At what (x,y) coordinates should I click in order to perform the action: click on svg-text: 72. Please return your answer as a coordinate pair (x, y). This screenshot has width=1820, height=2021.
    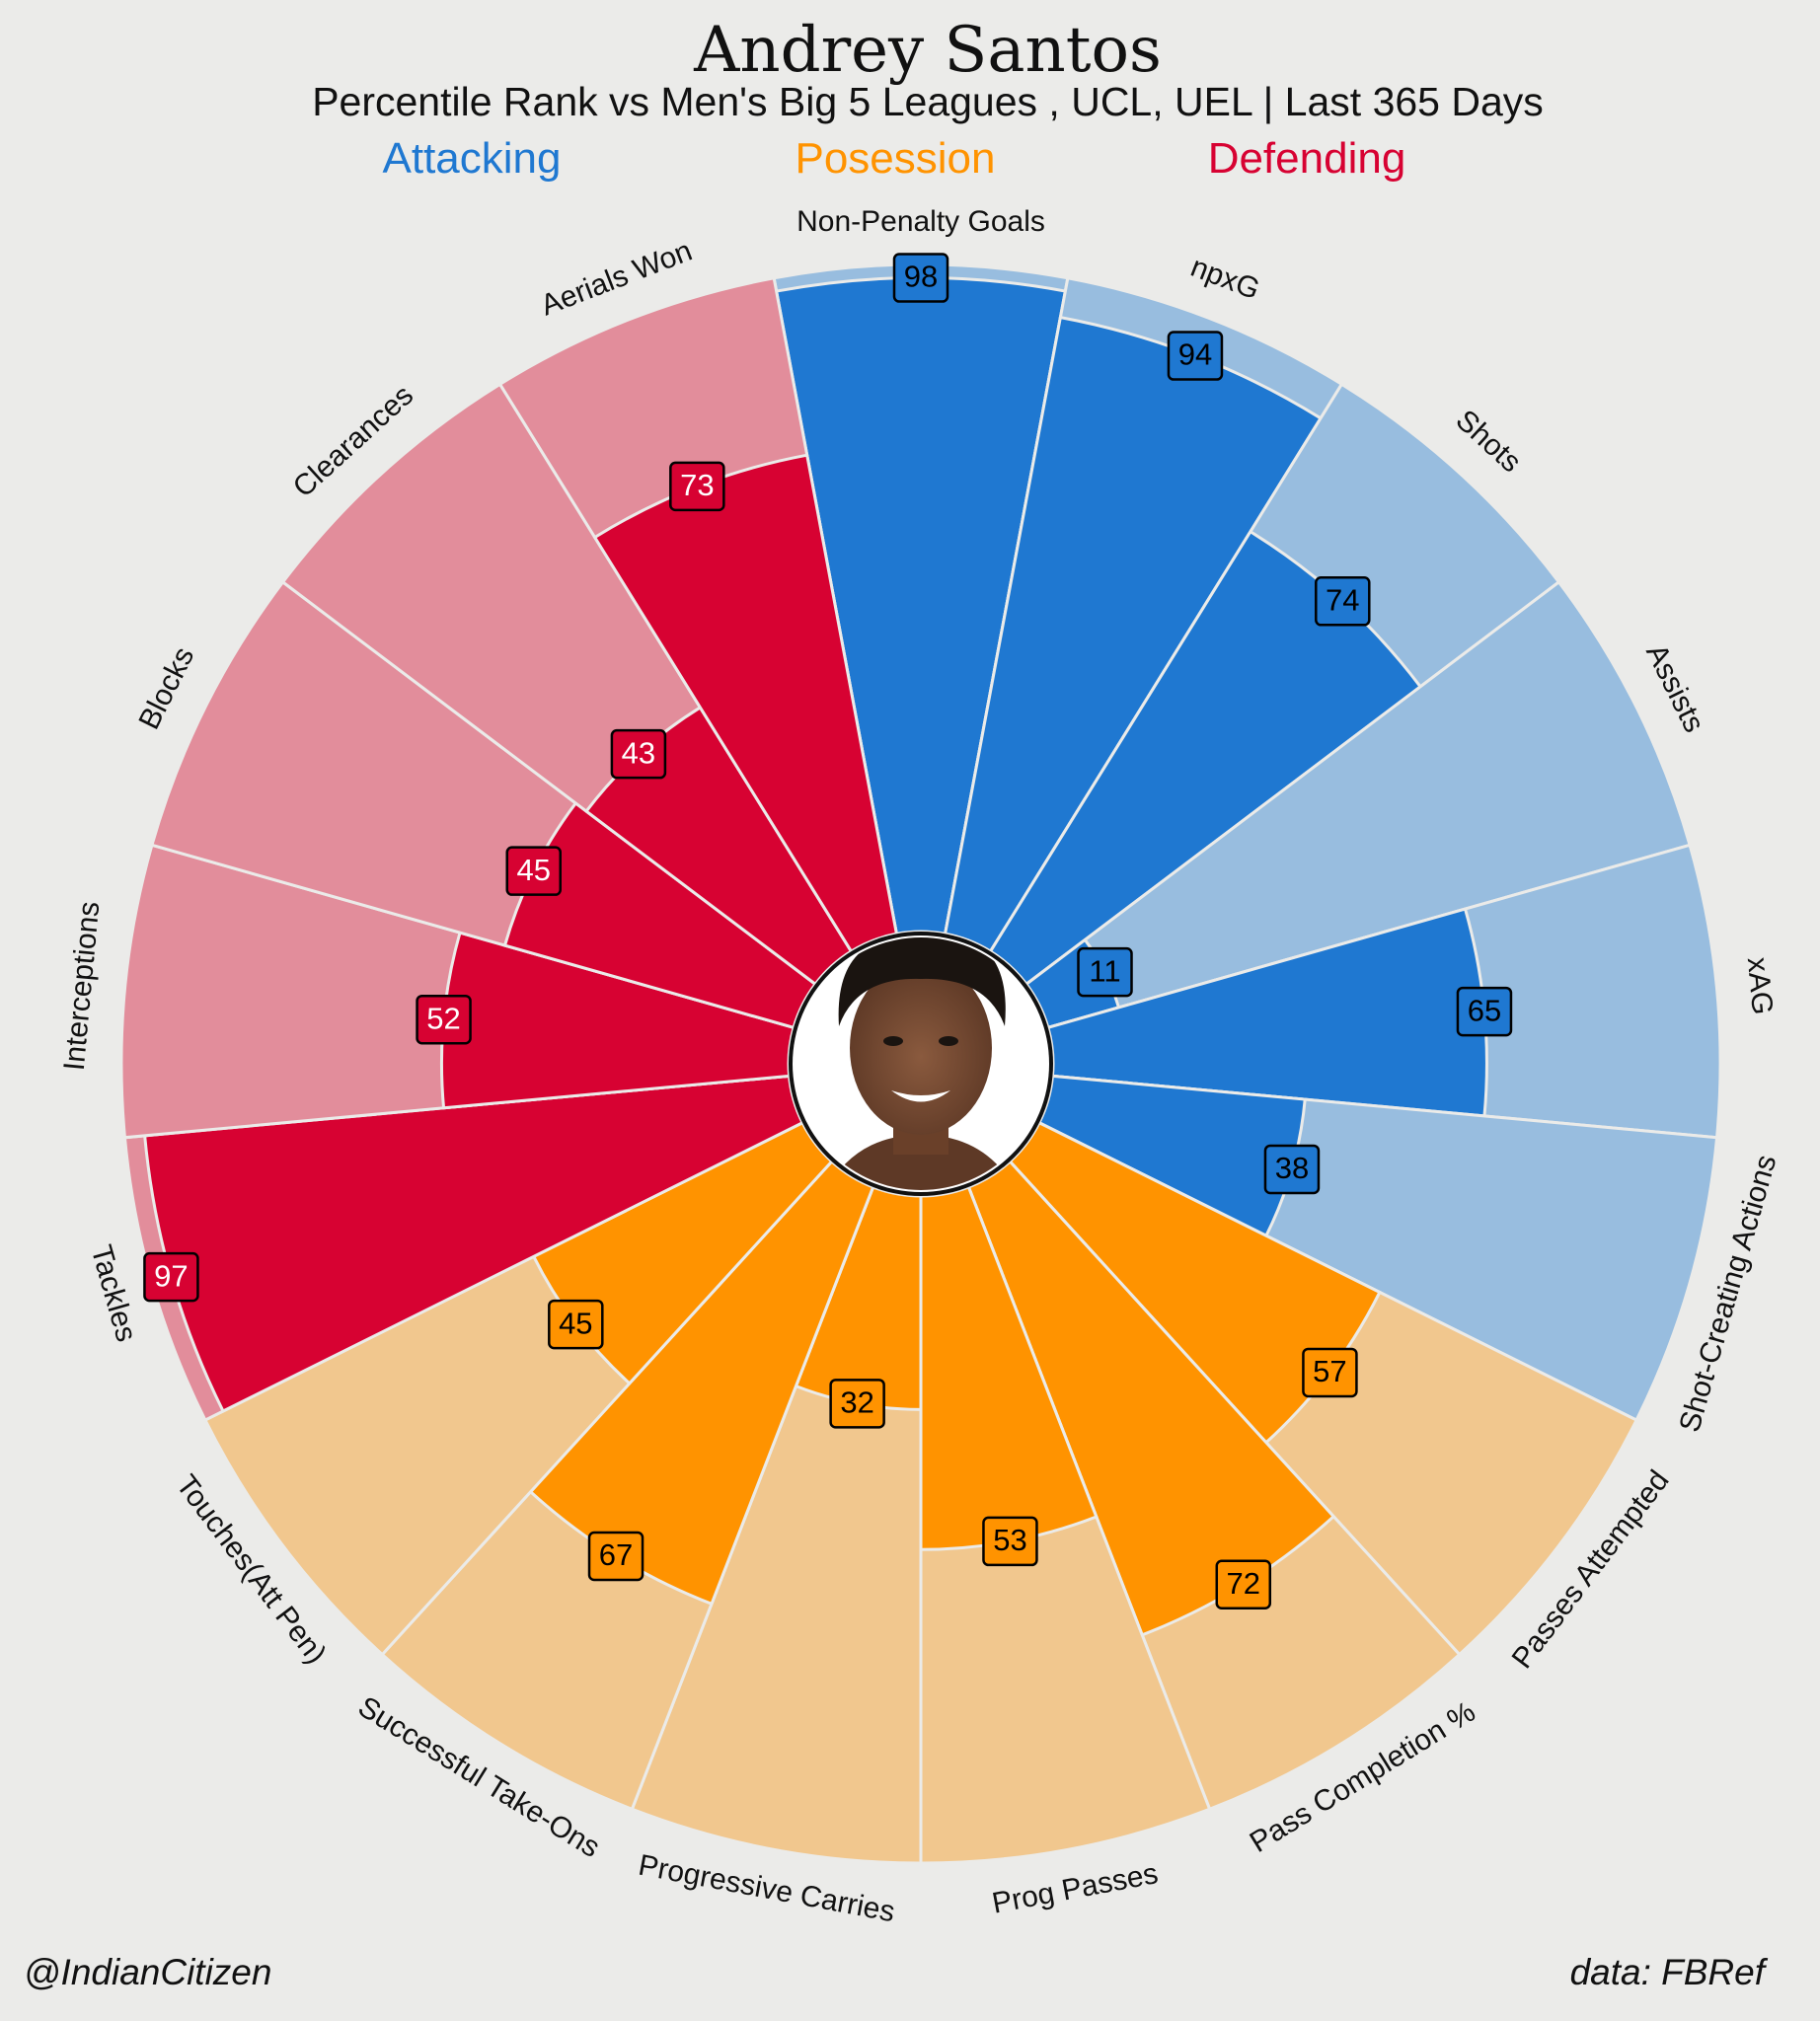
    Looking at the image, I should click on (1243, 1583).